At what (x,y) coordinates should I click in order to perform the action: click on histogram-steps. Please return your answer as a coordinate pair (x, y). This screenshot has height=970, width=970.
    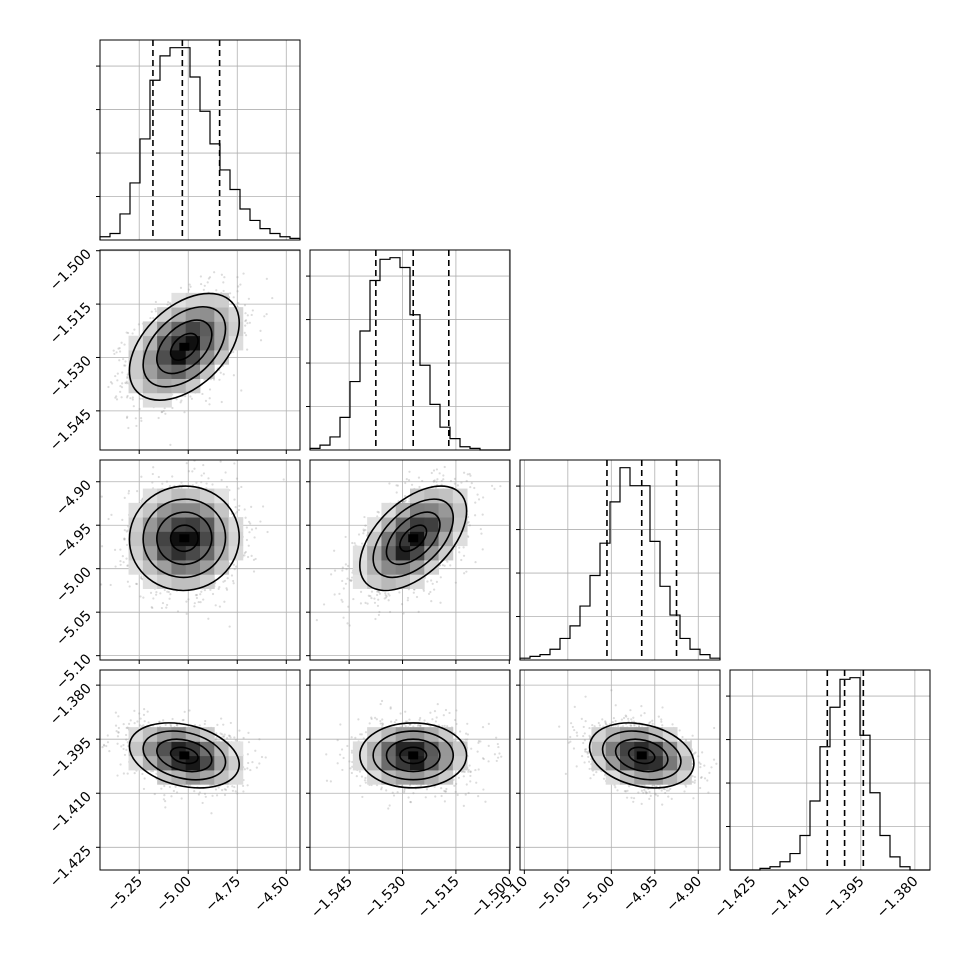
    Looking at the image, I should click on (200, 143).